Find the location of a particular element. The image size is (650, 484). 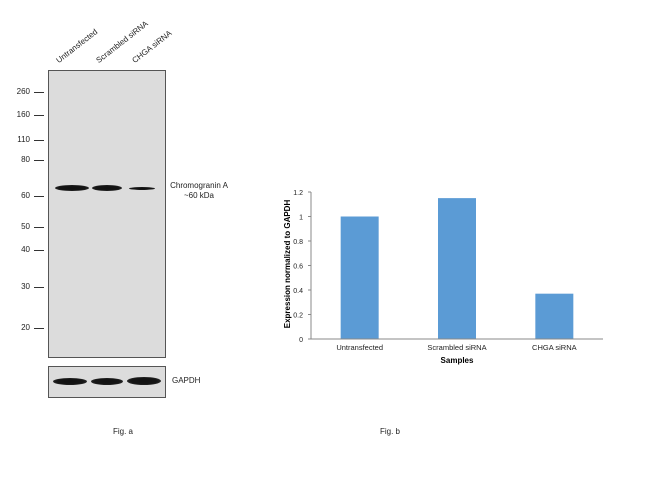

x-tick-label: Scrambled siRNA is located at coordinates (456, 347).